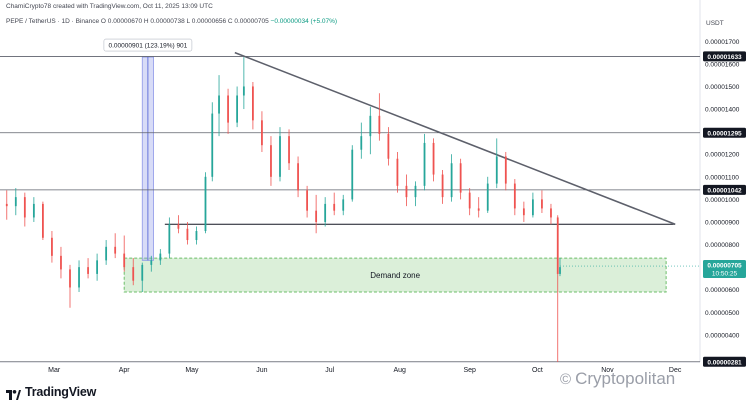  Describe the element at coordinates (722, 155) in the screenshot. I see `y-tick-label: 0.00001200` at that location.